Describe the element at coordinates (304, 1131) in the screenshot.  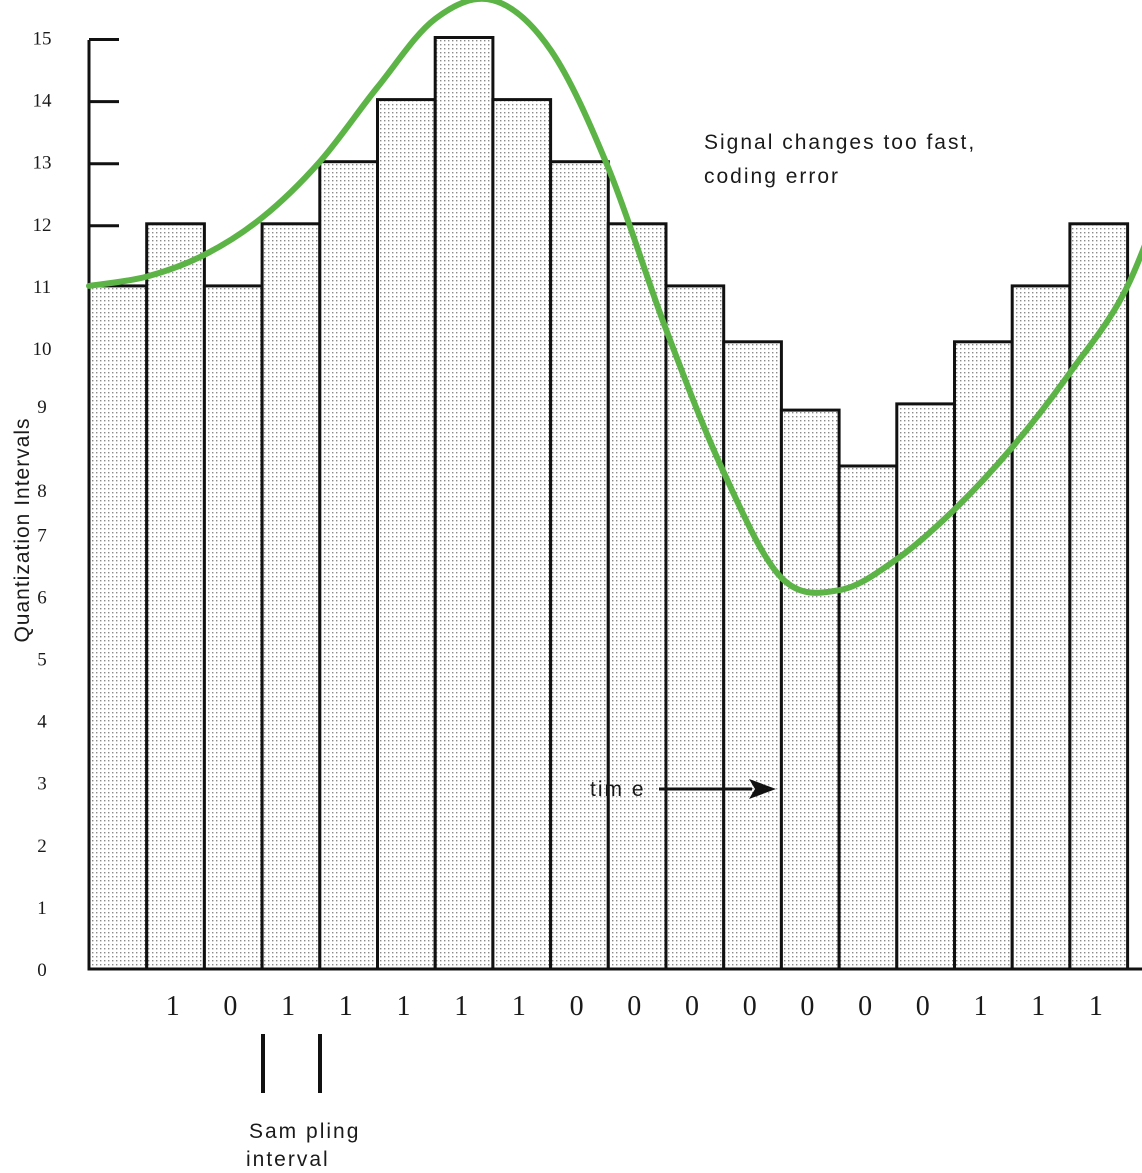
I see `sampling-label-line1: Sam pling` at that location.